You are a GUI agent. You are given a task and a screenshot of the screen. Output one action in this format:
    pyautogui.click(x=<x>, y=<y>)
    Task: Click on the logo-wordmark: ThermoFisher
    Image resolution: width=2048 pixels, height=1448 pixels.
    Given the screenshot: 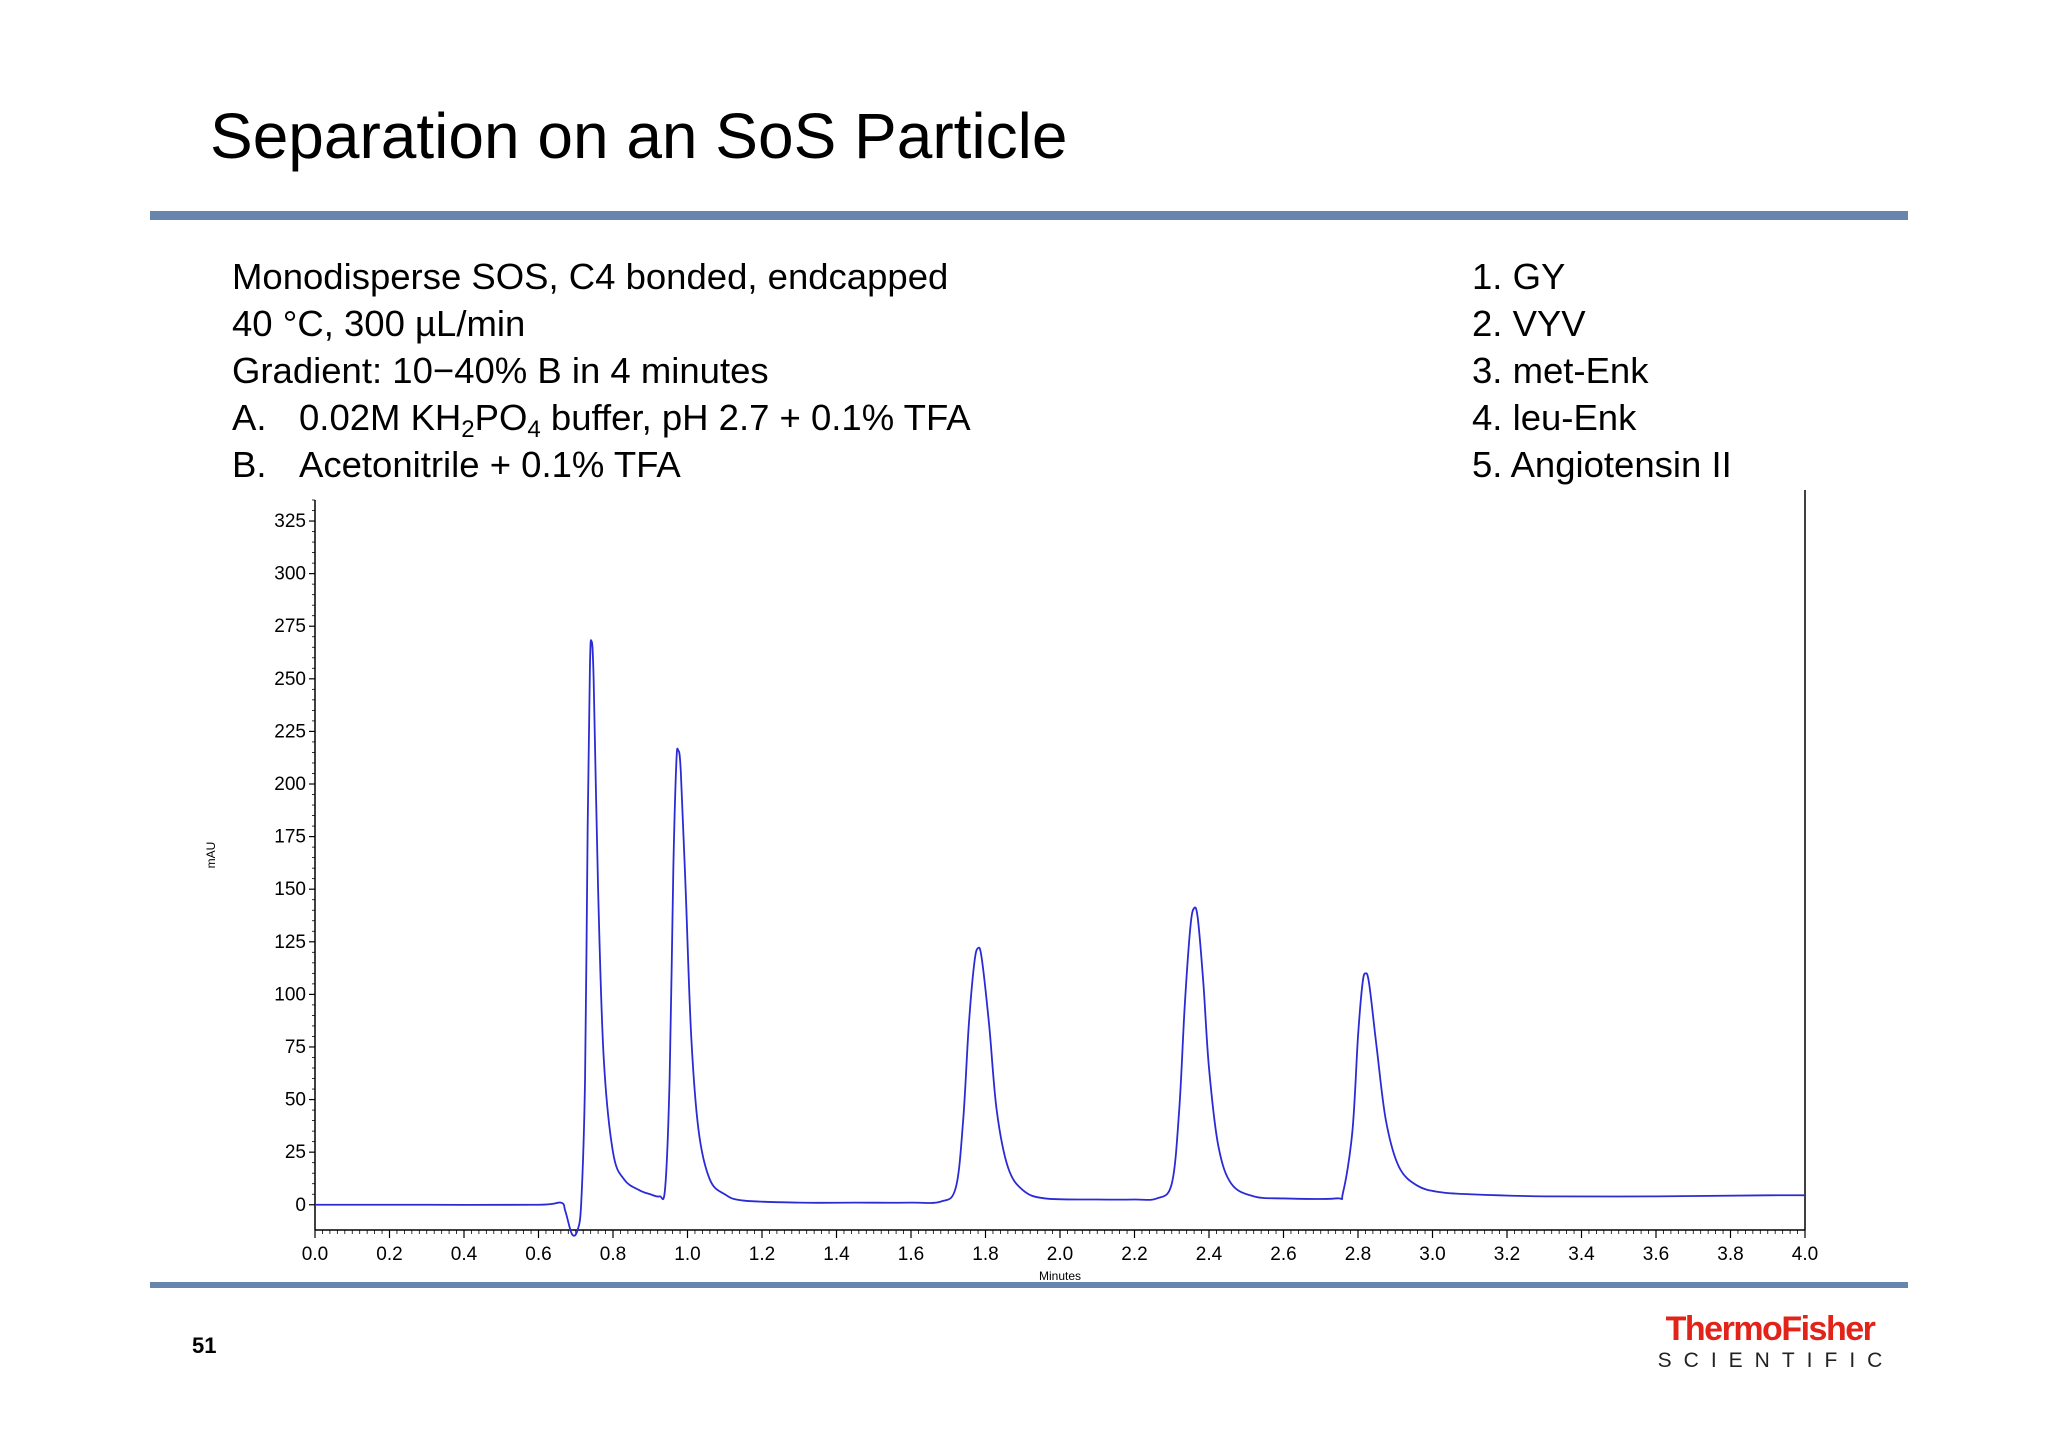 What is the action you would take?
    pyautogui.click(x=1770, y=1329)
    